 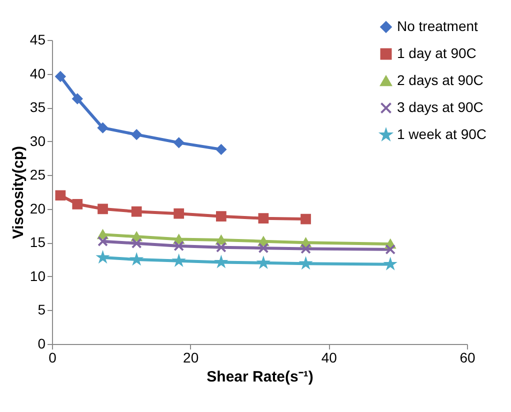 I want to click on y-tick-label: 40, so click(x=38, y=73).